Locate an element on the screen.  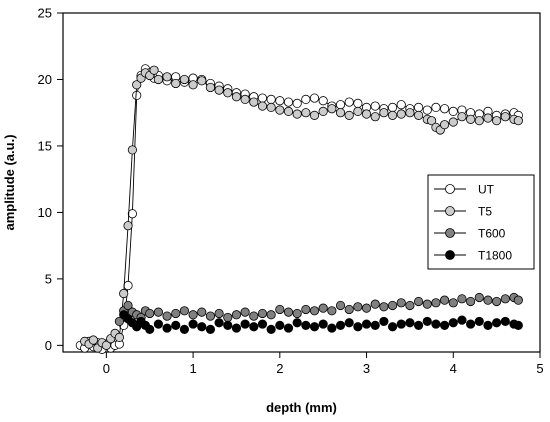
legend-label: UT is located at coordinates (486, 190).